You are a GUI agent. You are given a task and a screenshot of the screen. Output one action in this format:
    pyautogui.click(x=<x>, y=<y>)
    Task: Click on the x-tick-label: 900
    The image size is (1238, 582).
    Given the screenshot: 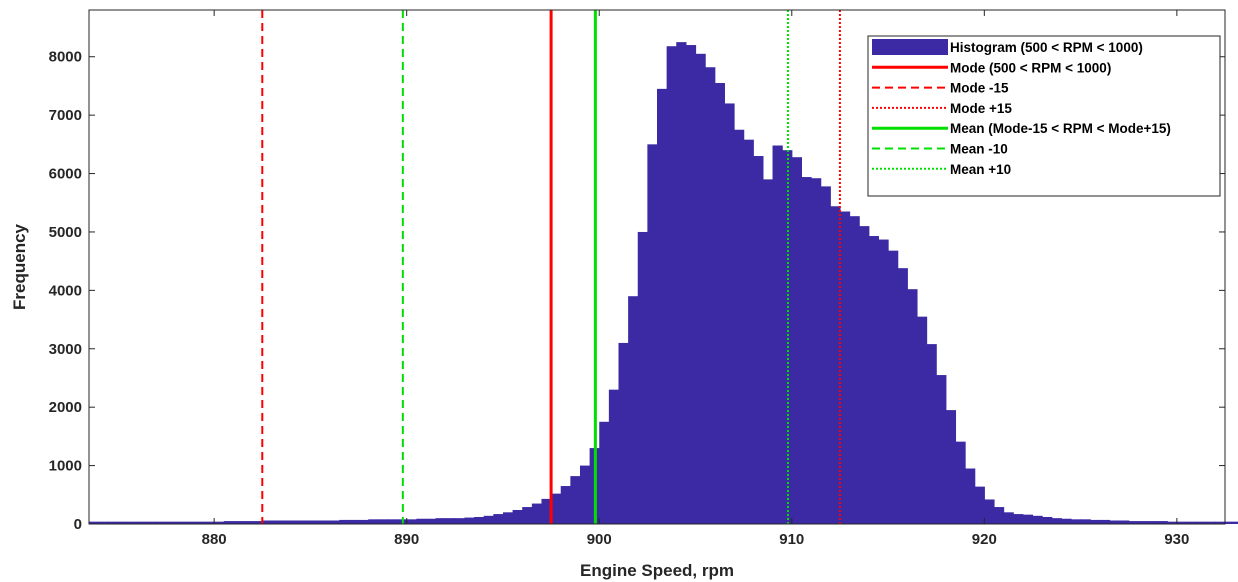 What is the action you would take?
    pyautogui.click(x=599, y=539)
    